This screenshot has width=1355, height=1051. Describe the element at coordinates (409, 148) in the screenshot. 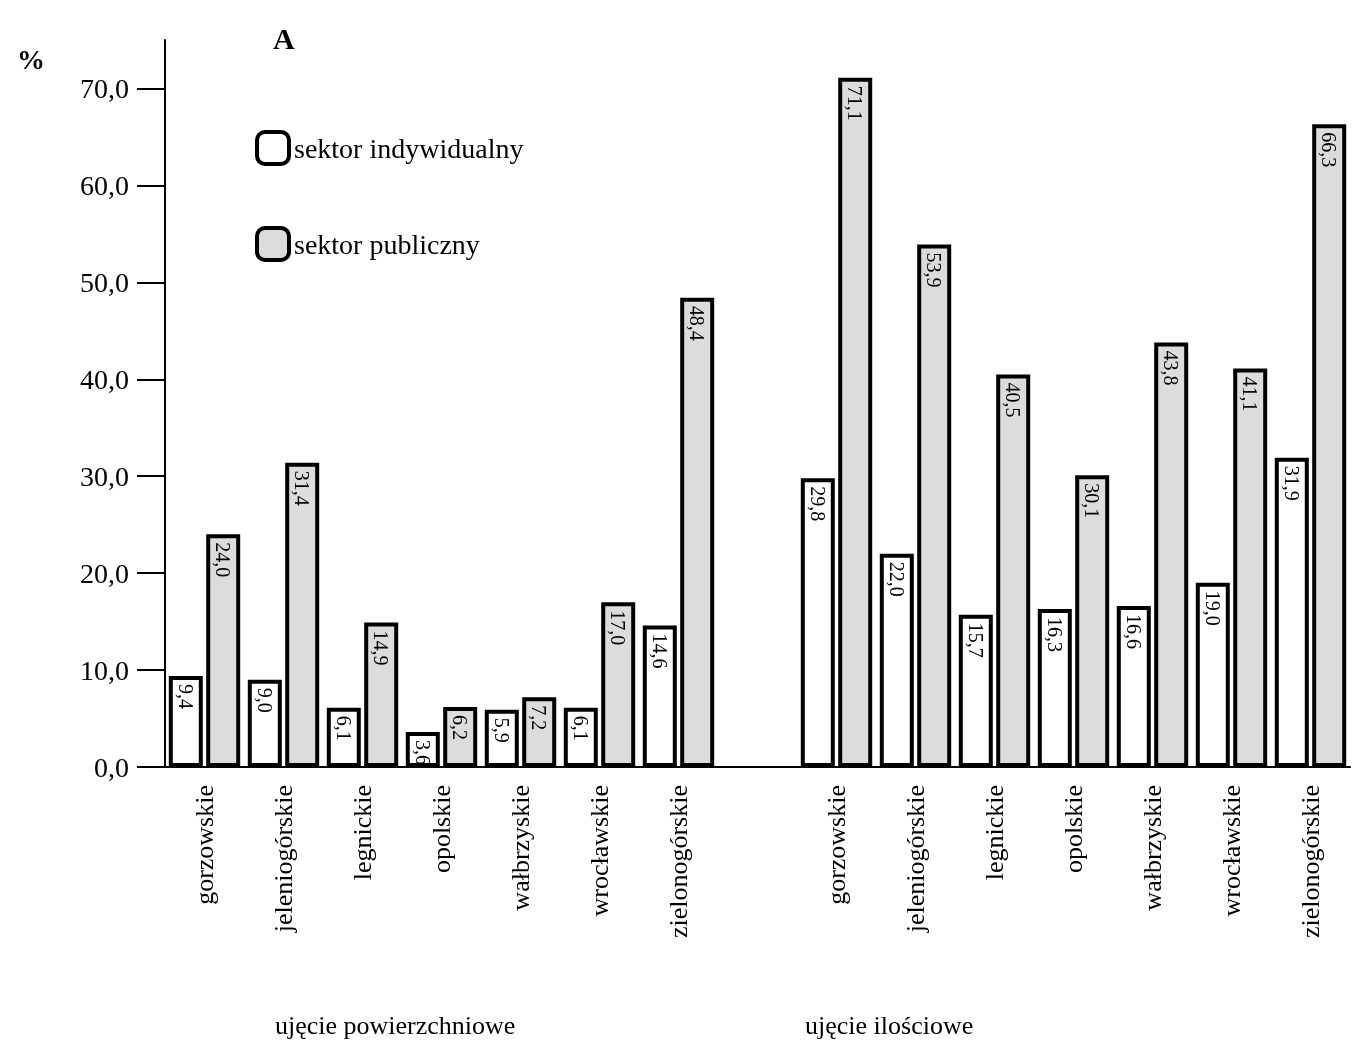

I see `legend-label: sektor indywidualny` at that location.